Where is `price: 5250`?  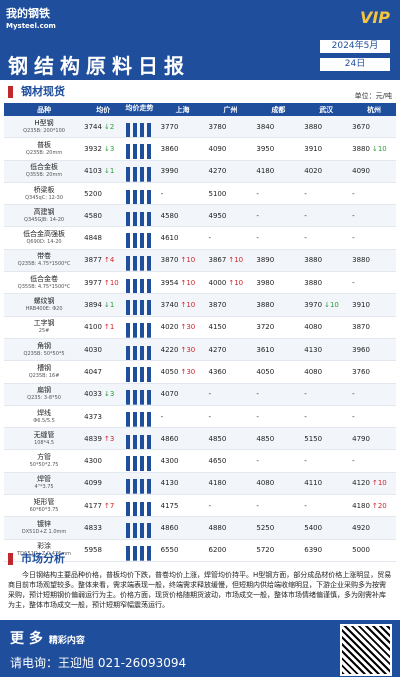
price: 5250 is located at coordinates (265, 527).